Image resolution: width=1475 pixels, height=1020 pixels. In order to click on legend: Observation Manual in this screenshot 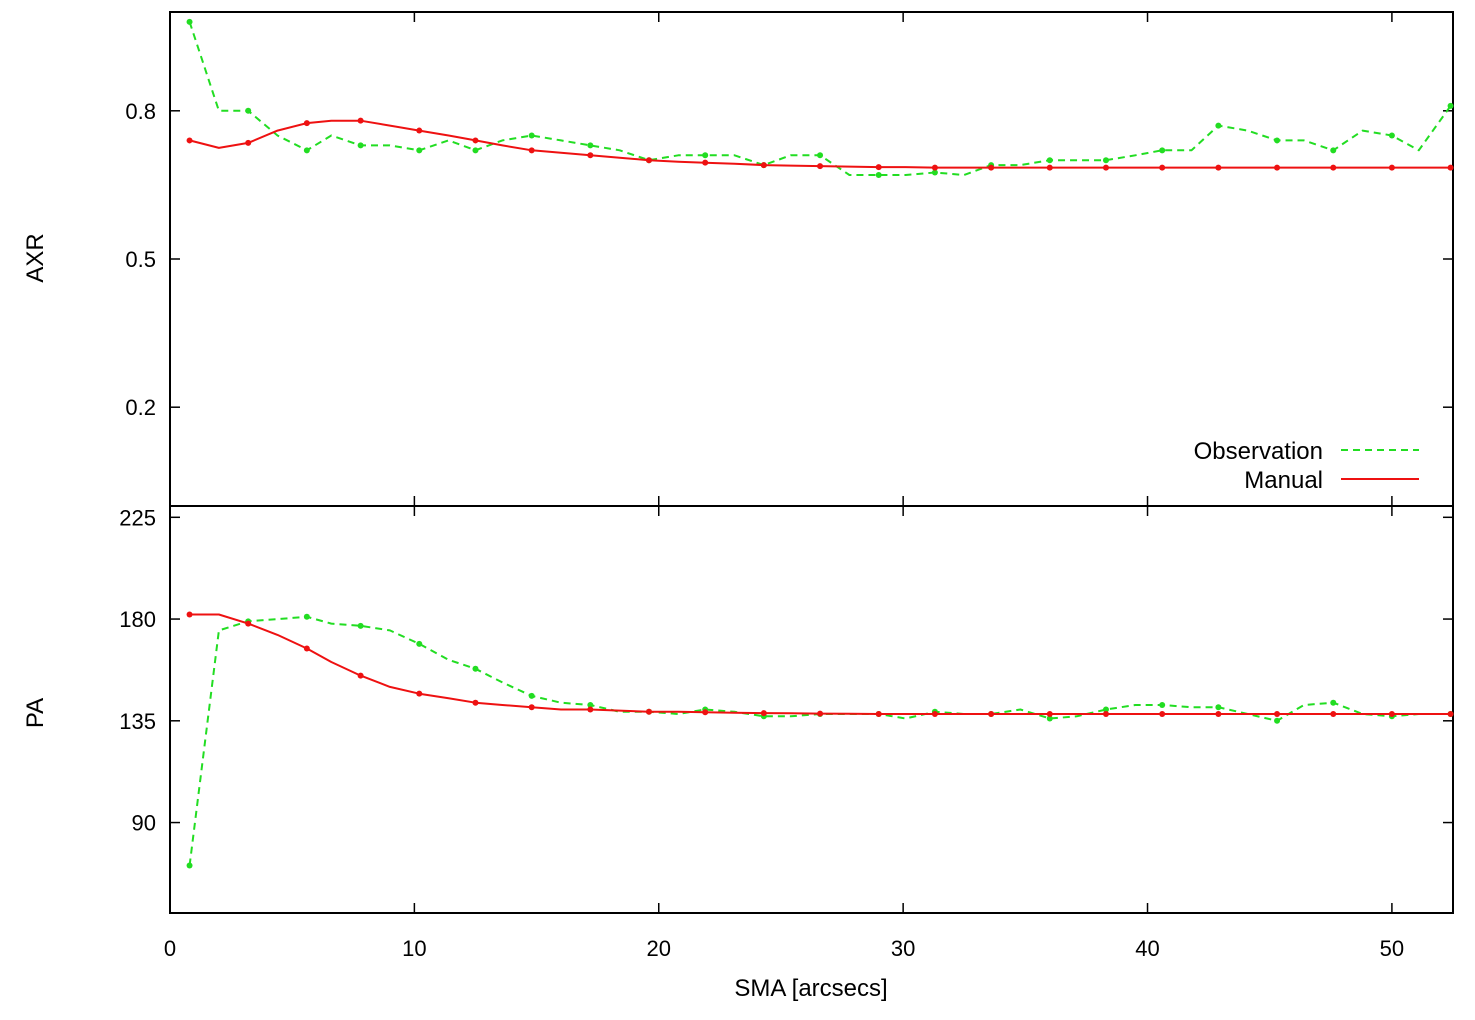, I will do `click(1306, 466)`.